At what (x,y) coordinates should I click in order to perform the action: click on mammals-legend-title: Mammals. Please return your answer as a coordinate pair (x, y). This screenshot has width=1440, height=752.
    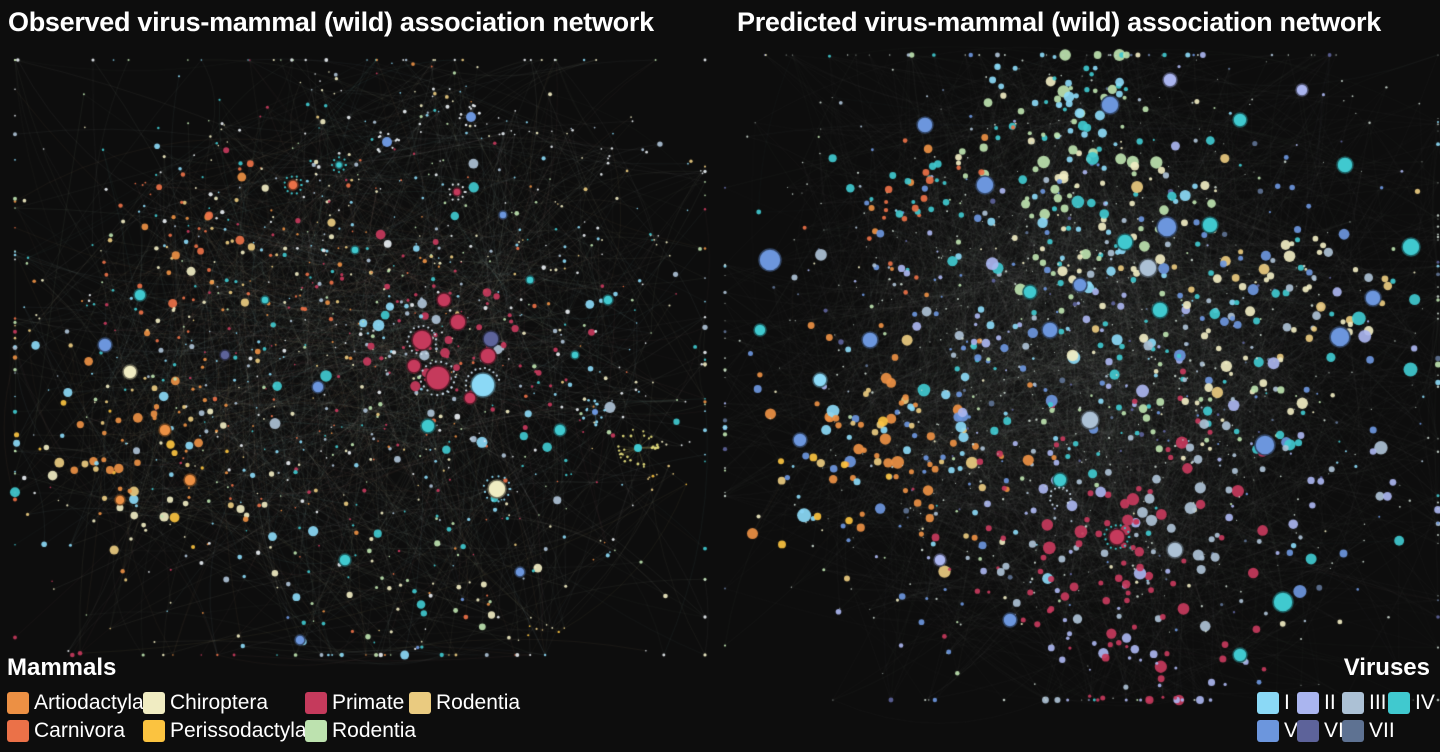
    Looking at the image, I should click on (62, 667).